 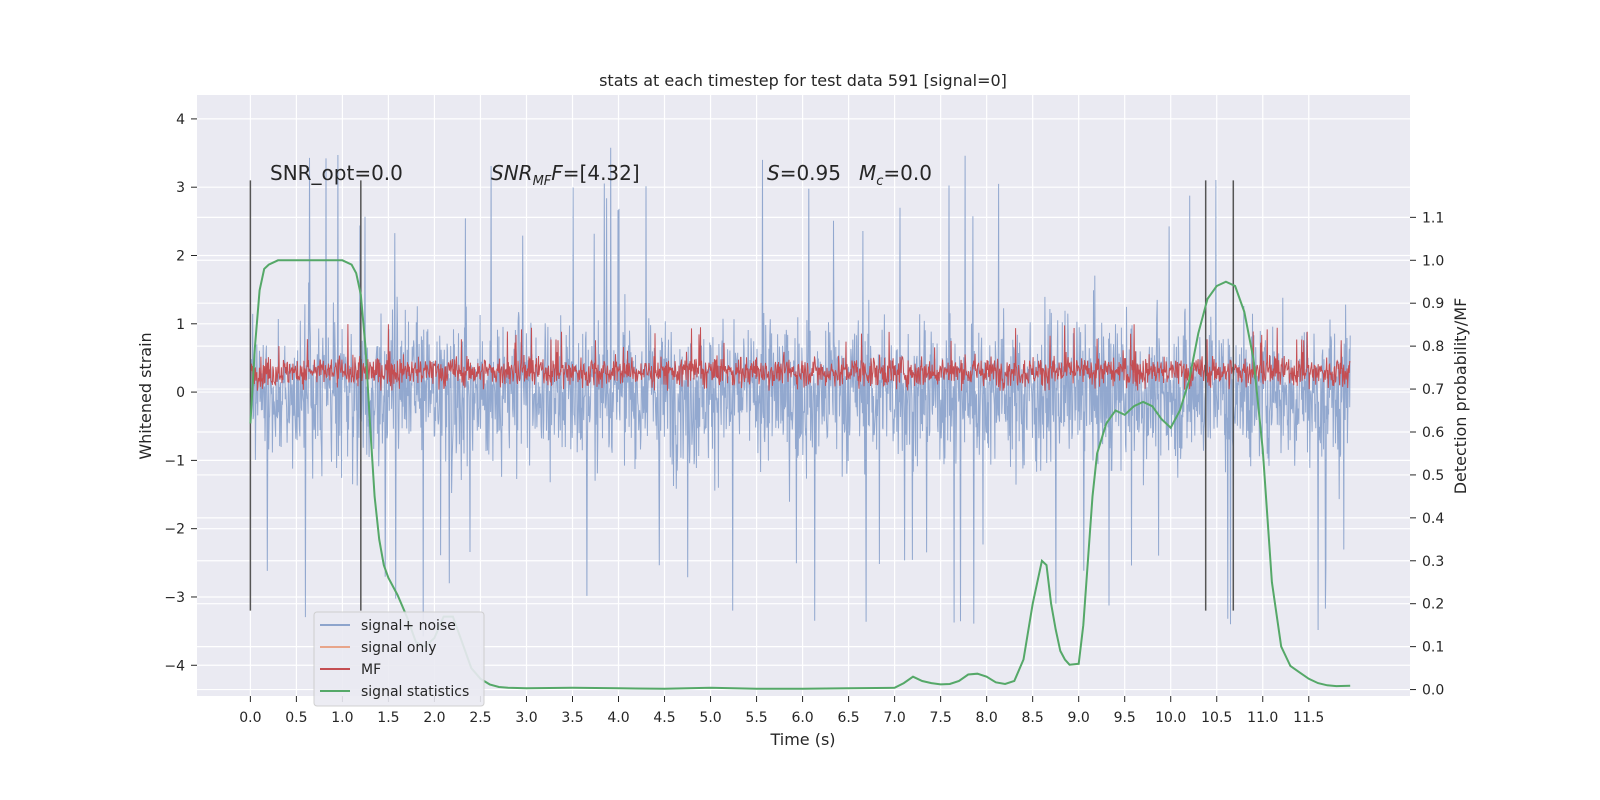 What do you see at coordinates (710, 718) in the screenshot?
I see `x-tick-label: 5.0` at bounding box center [710, 718].